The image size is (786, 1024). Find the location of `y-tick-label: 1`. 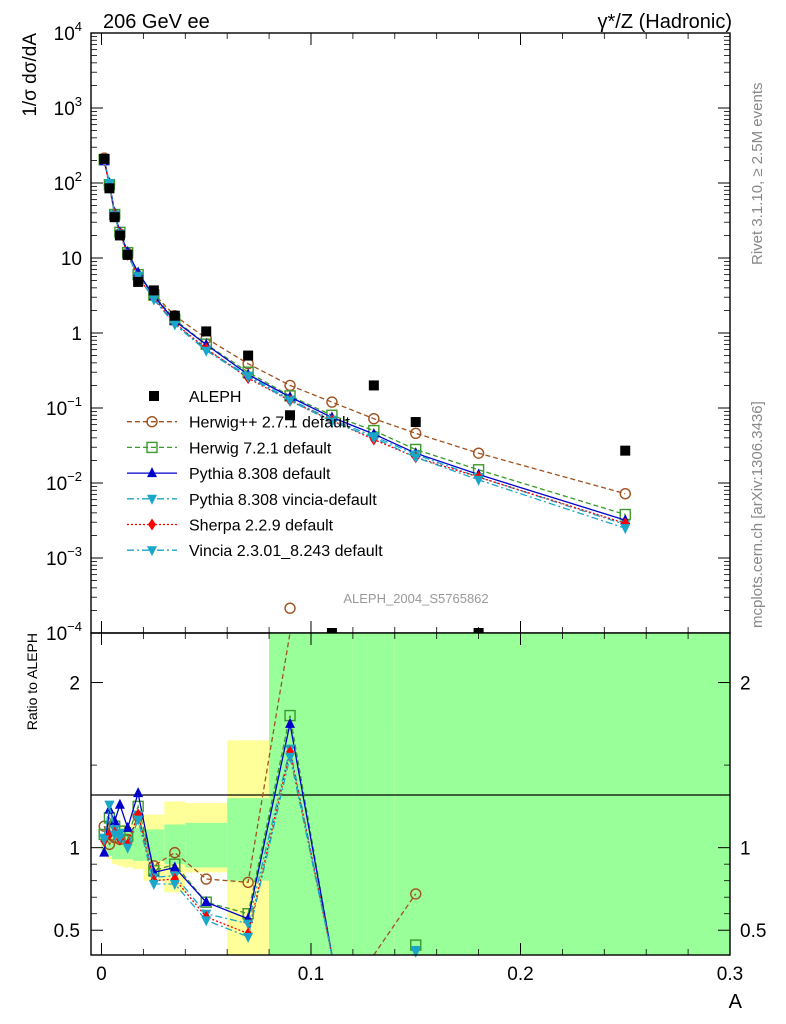

y-tick-label: 1 is located at coordinates (76, 334).